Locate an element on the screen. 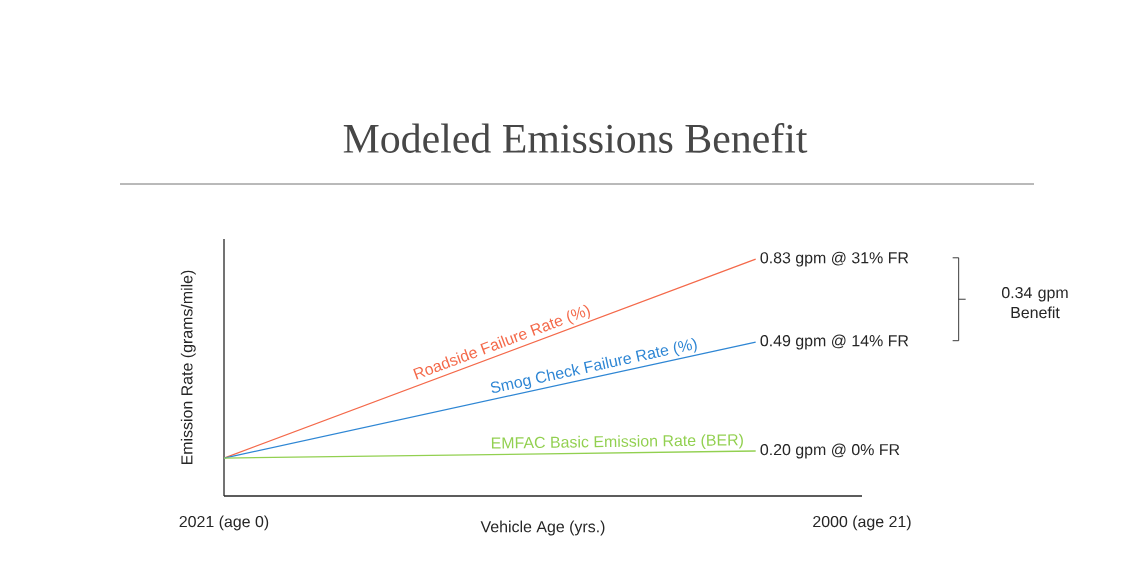  x-tick-label: 2000 (age 21) is located at coordinates (862, 523).